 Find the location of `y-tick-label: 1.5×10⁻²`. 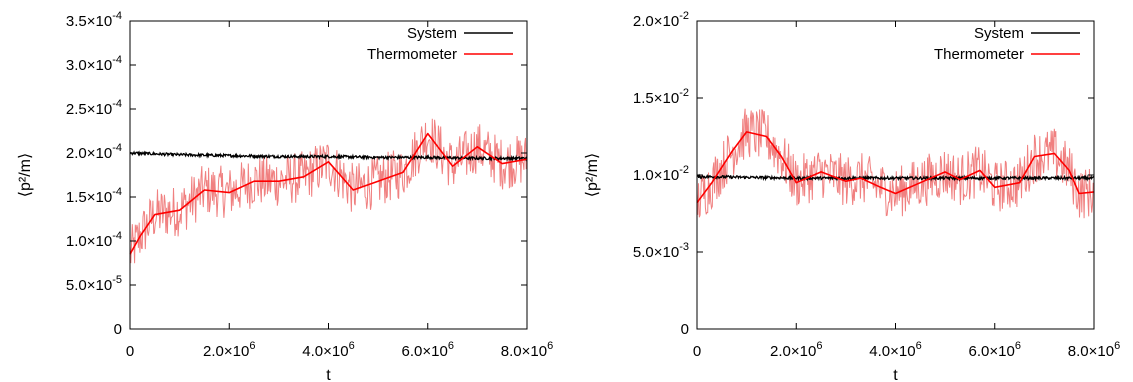

y-tick-label: 1.5×10⁻² is located at coordinates (661, 97).